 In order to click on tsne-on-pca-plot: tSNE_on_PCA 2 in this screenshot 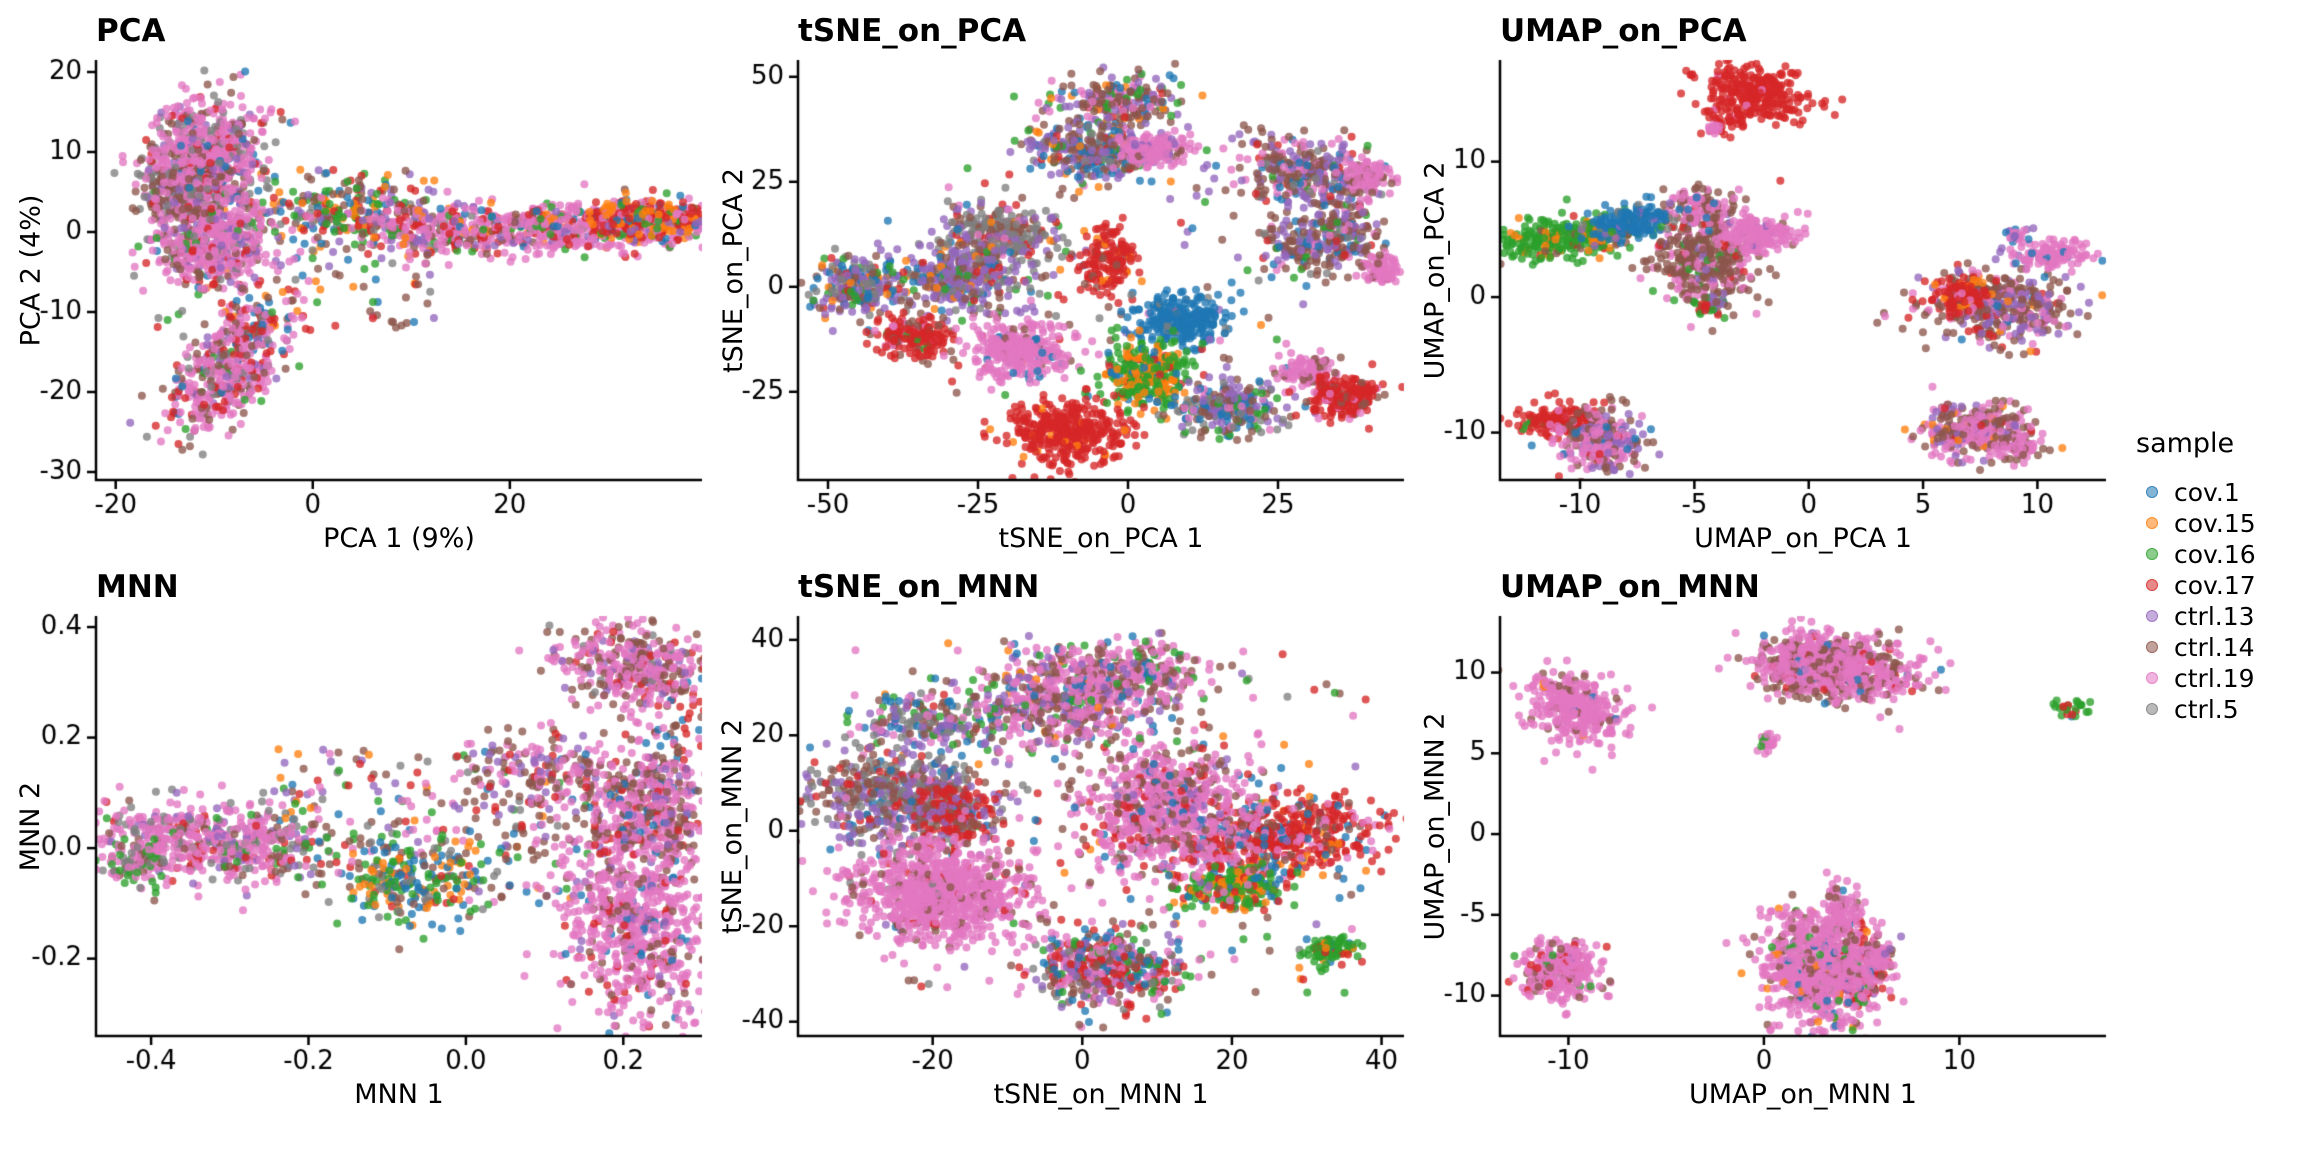, I will do `click(1060, 289)`.